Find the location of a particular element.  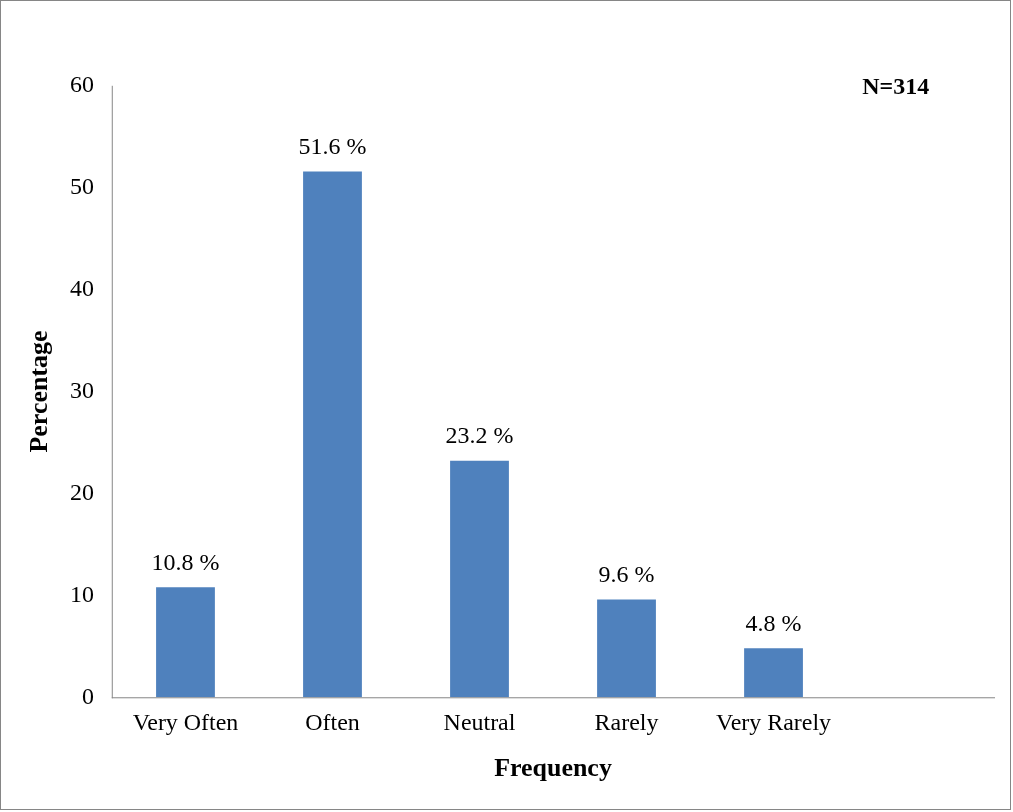

y-tick-label: 30 is located at coordinates (82, 389).